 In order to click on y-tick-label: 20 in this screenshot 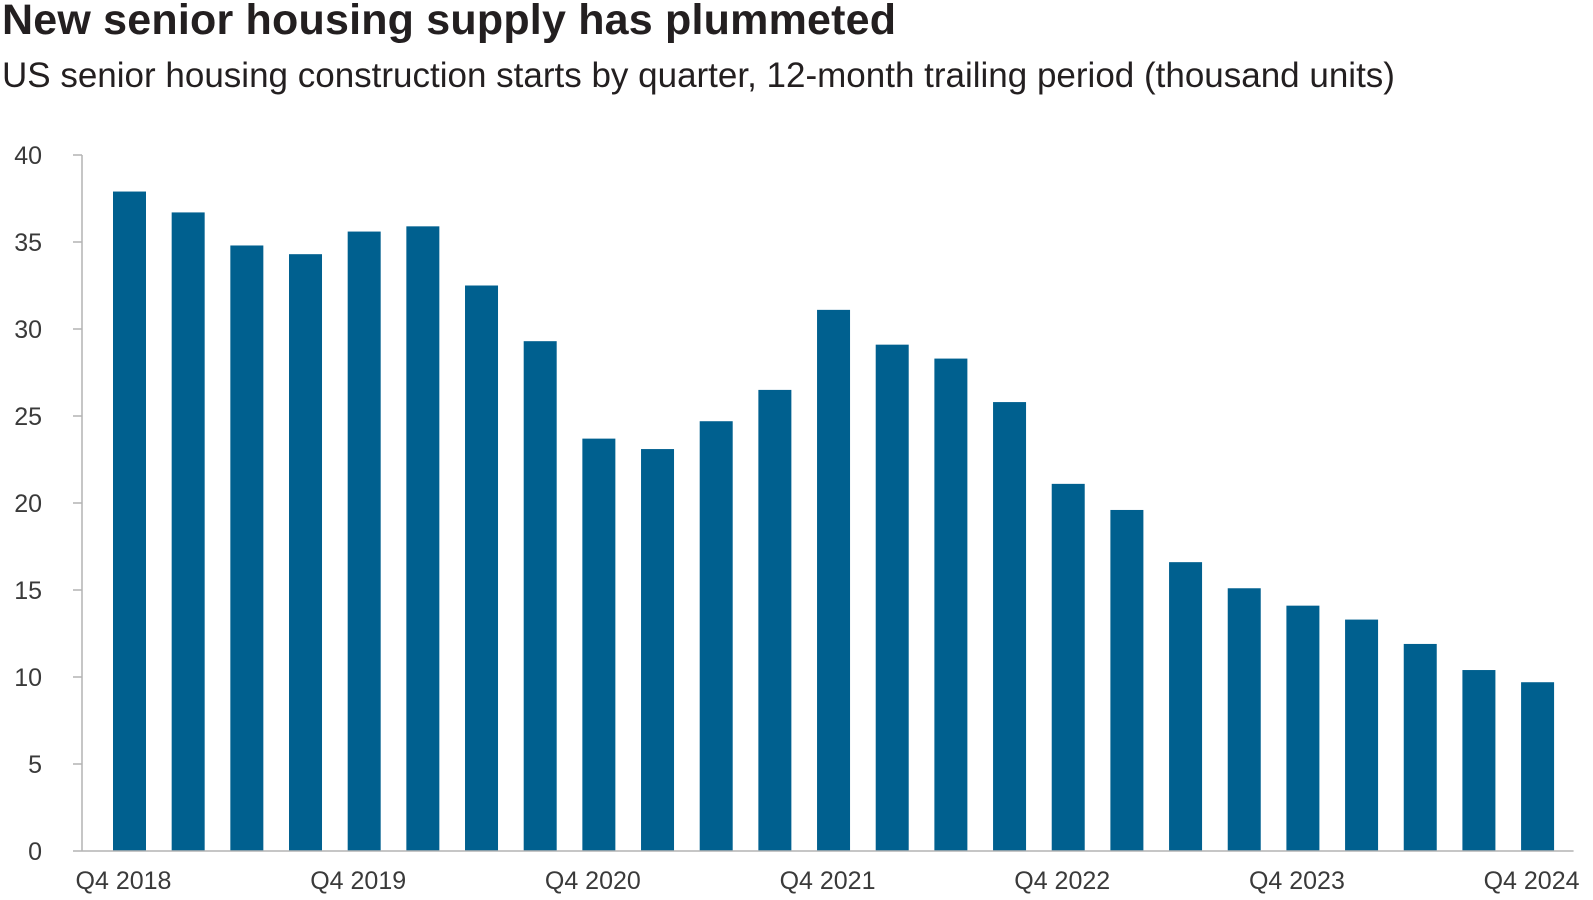, I will do `click(28, 504)`.